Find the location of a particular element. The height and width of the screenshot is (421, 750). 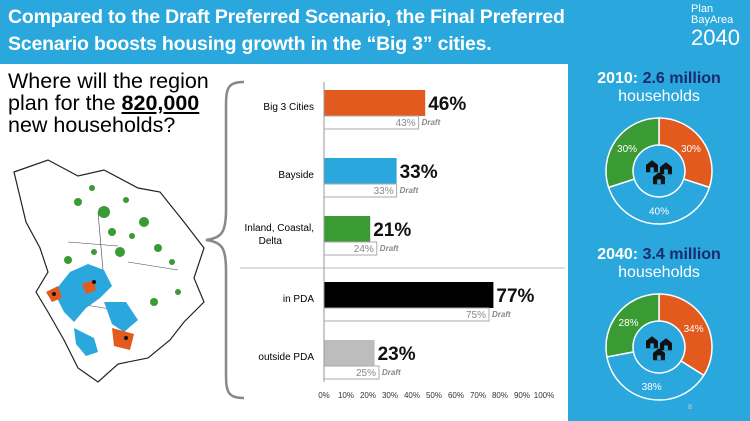

bar-value-label: 33% is located at coordinates (419, 172).